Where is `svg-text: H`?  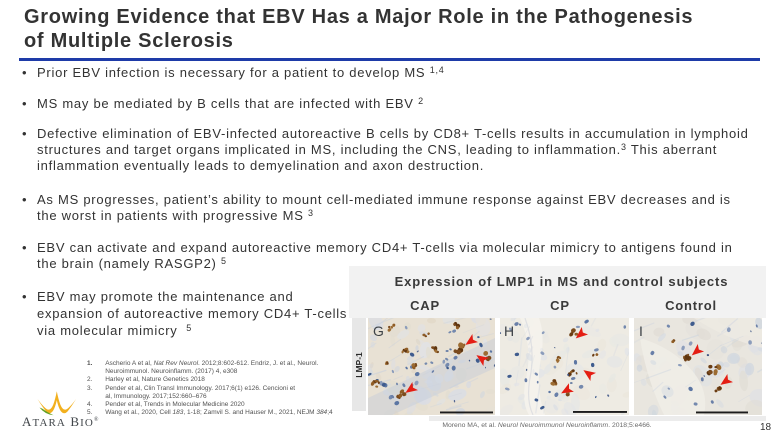 svg-text: H is located at coordinates (509, 331).